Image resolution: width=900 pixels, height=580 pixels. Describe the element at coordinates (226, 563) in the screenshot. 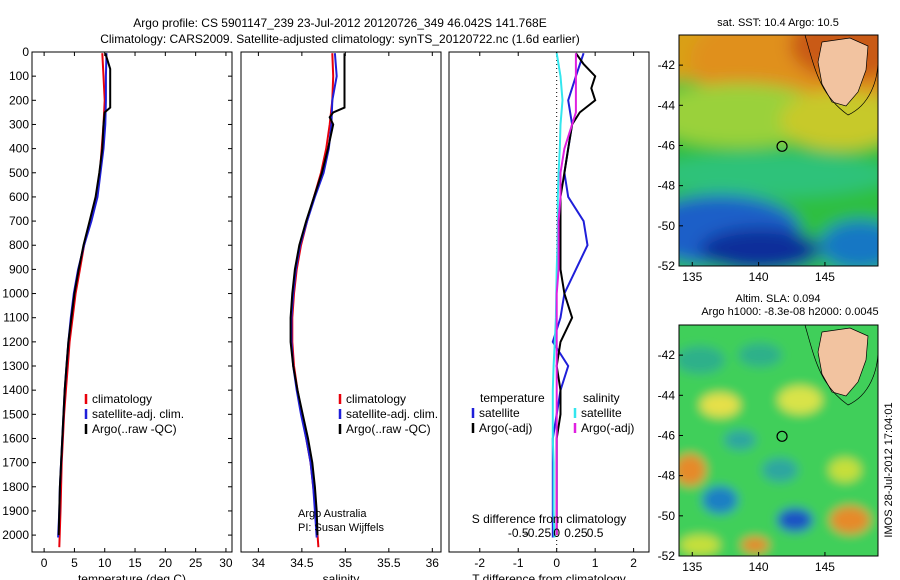

I see `x-tick-label: 30` at that location.